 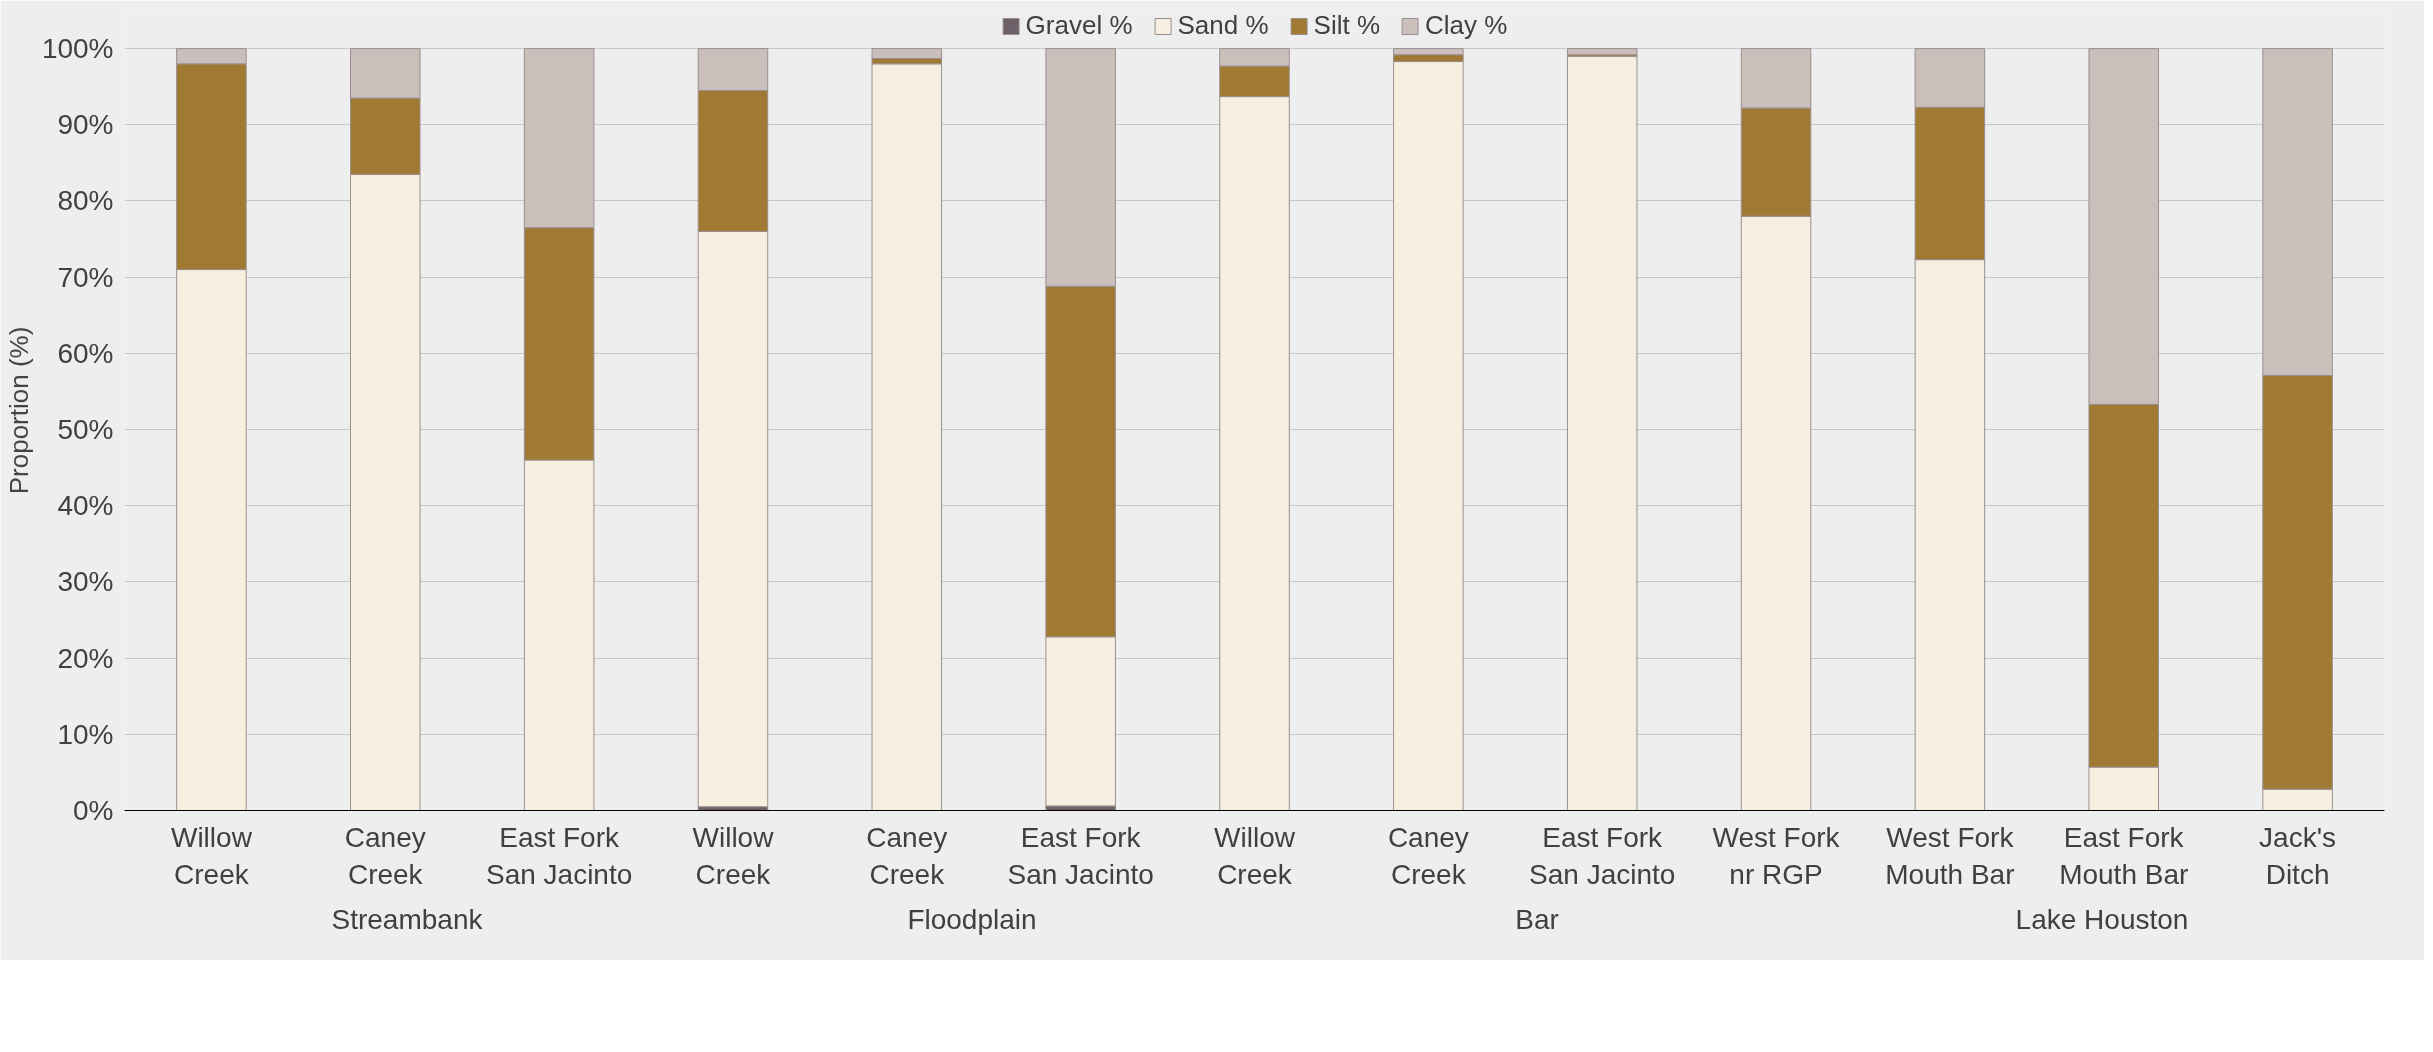 I want to click on x-tick-label: West Fork Mouth Bar, so click(x=1950, y=855).